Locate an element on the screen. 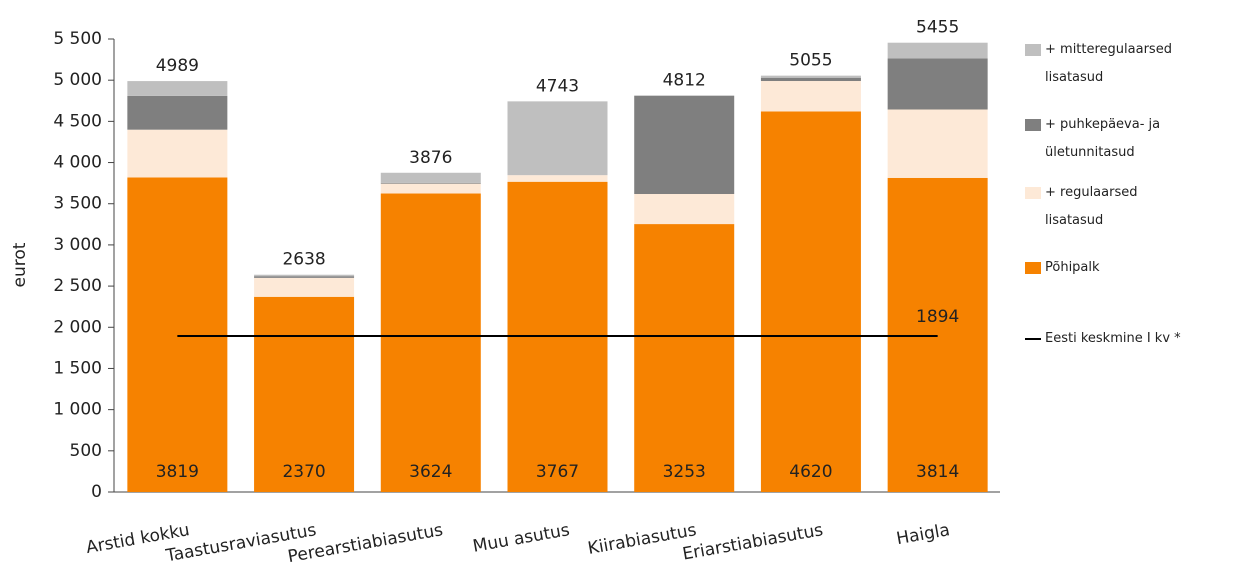 This screenshot has height=574, width=1253. bar-base-label: 3814 is located at coordinates (937, 472).